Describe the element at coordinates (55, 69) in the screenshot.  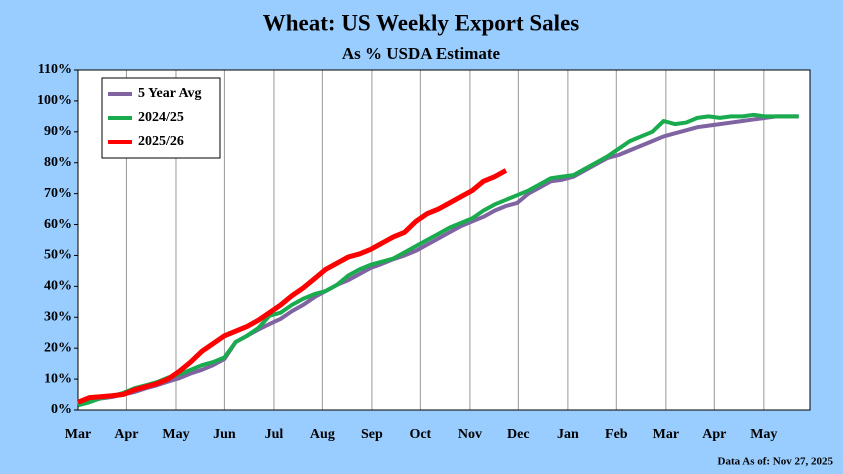
I see `y-tick-label: 110%` at that location.